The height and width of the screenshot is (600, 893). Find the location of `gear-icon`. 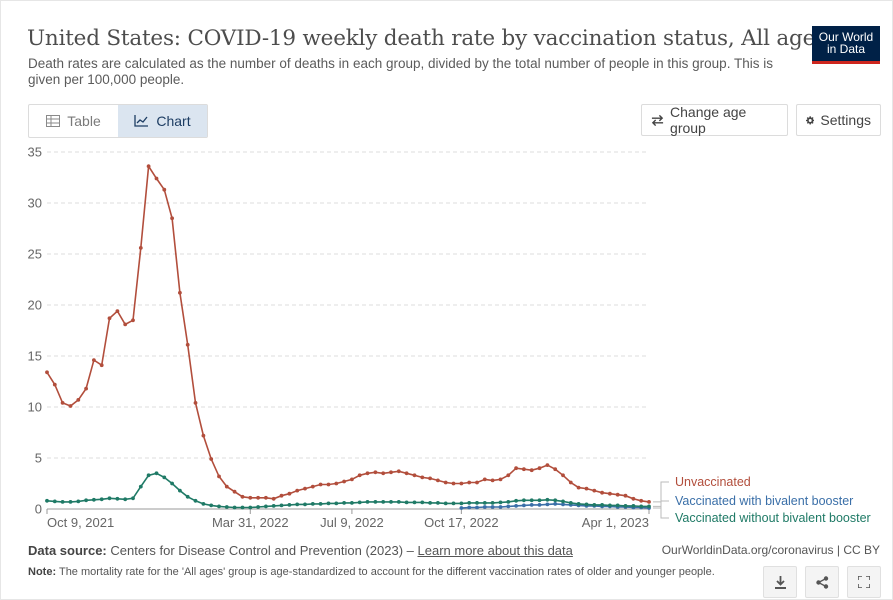

gear-icon is located at coordinates (810, 120).